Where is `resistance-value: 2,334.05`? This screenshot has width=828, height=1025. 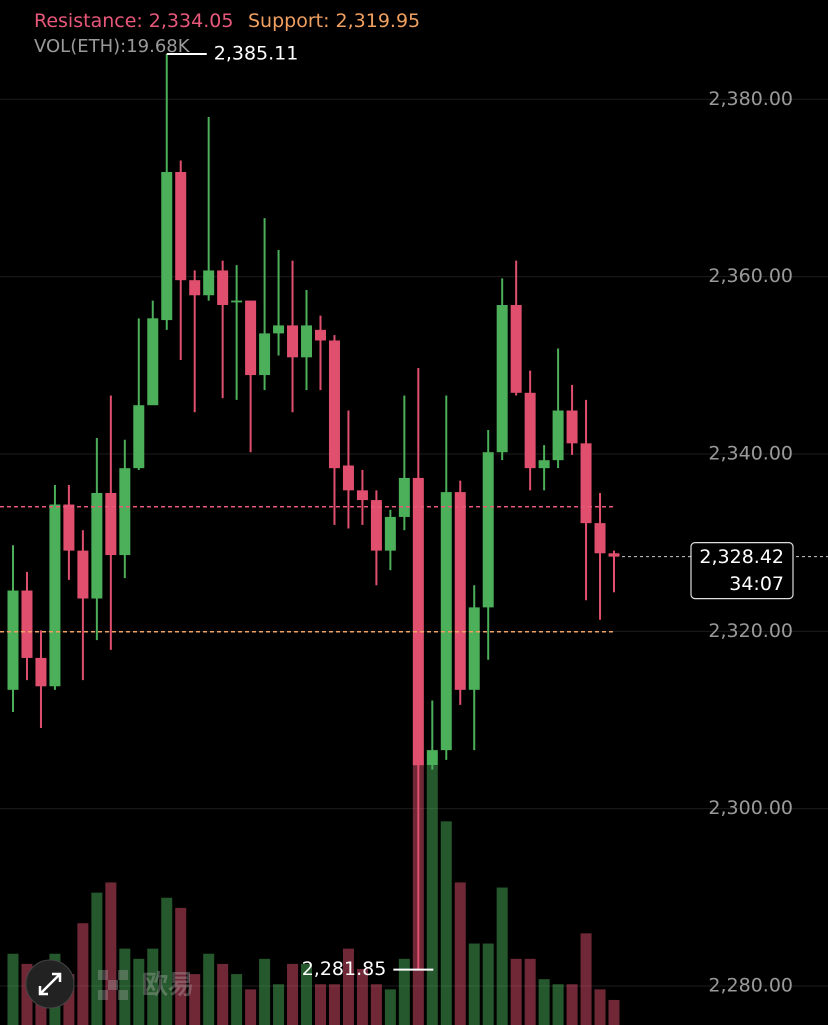 resistance-value: 2,334.05 is located at coordinates (191, 21).